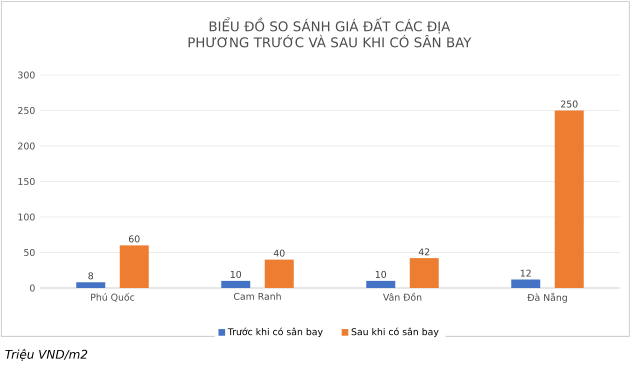 The height and width of the screenshot is (371, 640). I want to click on legend-label: Trước khi có sân bay, so click(275, 333).